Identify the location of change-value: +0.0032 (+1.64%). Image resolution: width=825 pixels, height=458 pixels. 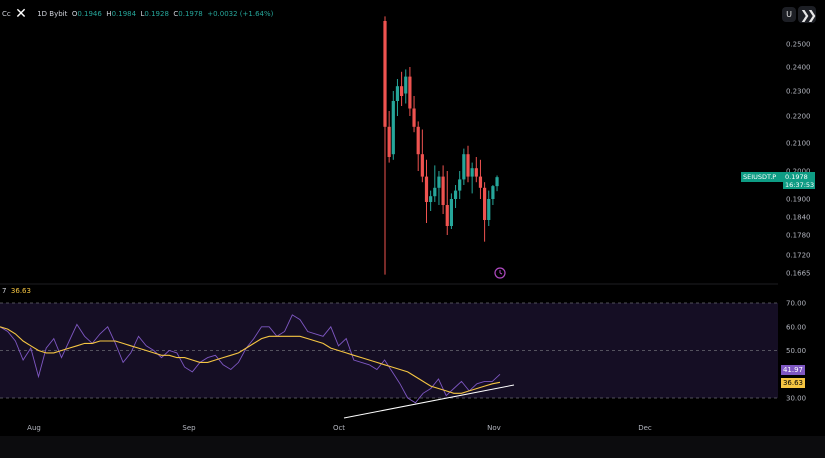
(240, 14).